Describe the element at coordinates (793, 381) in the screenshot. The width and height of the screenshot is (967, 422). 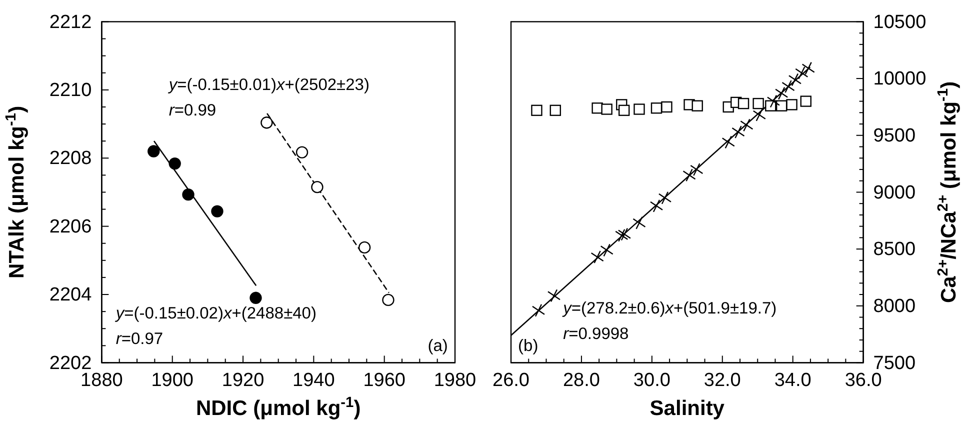
I see `x-tick-label: 34.0` at that location.